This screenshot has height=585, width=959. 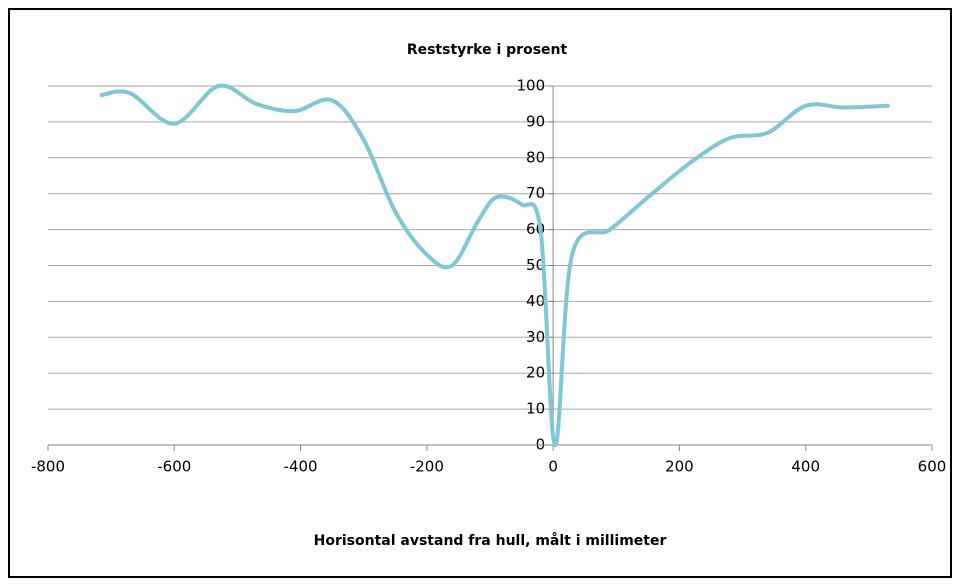 What do you see at coordinates (427, 467) in the screenshot?
I see `x-tick-label: -200` at bounding box center [427, 467].